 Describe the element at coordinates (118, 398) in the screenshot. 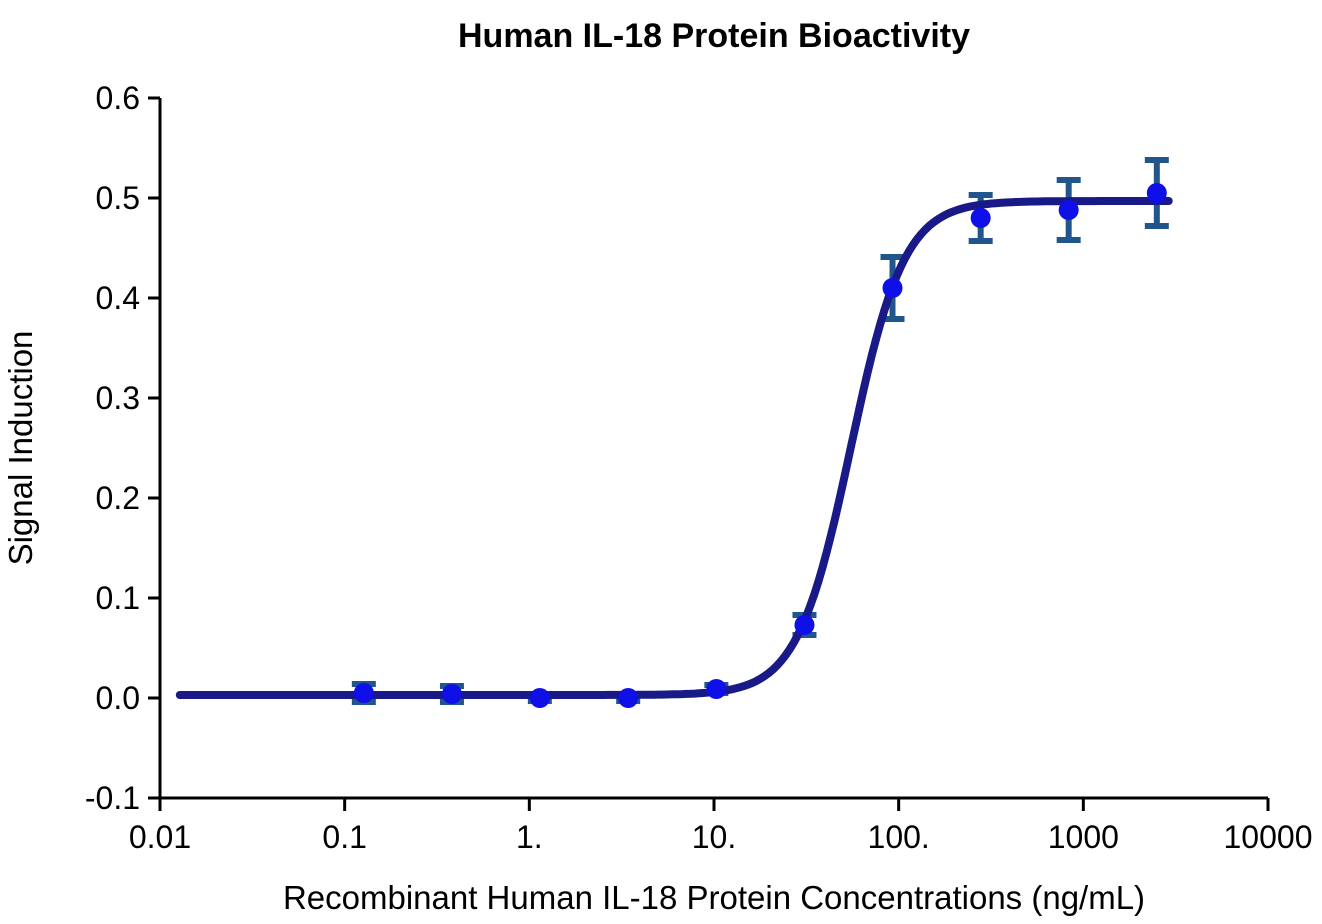

I see `y-tick-label: 0.3` at that location.